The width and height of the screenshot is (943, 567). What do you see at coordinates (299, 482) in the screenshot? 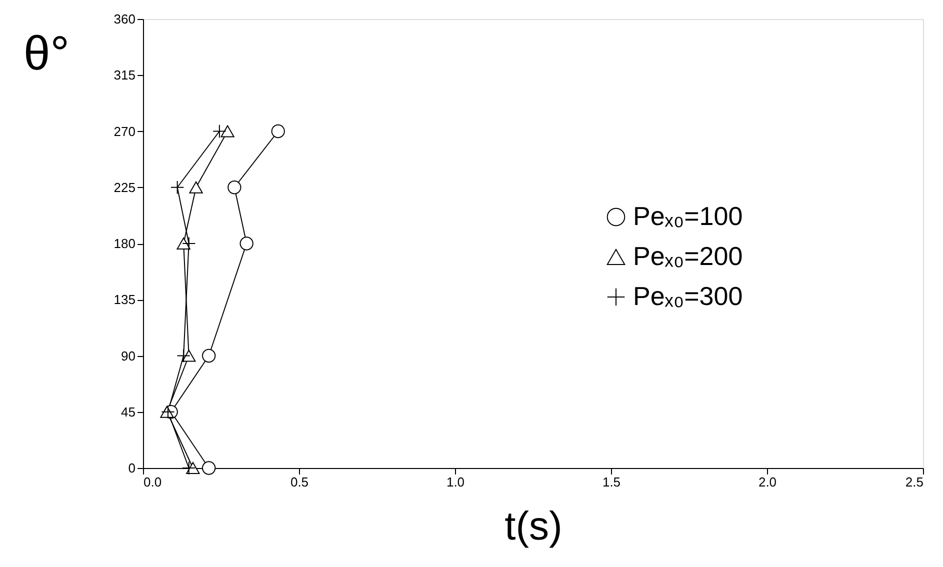
I see `x-tick-label: 0.5` at bounding box center [299, 482].